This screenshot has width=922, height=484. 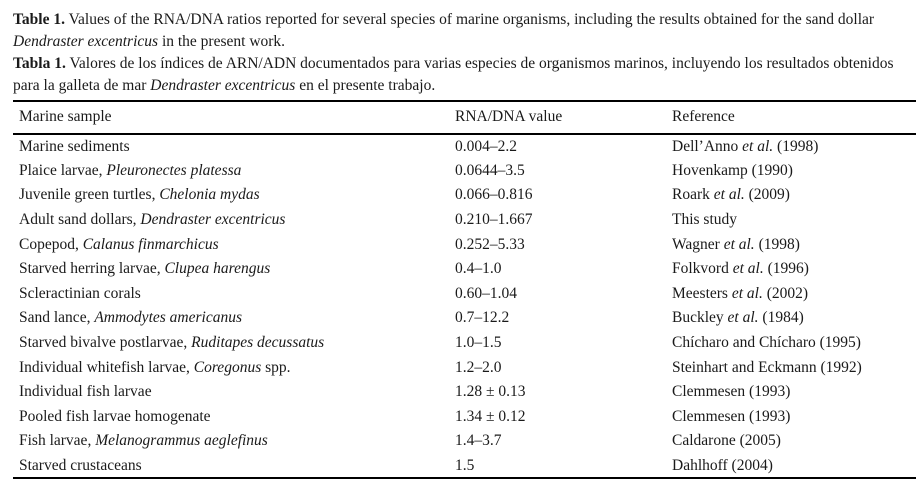 I want to click on species-name: Chelonia mydas, so click(x=209, y=195).